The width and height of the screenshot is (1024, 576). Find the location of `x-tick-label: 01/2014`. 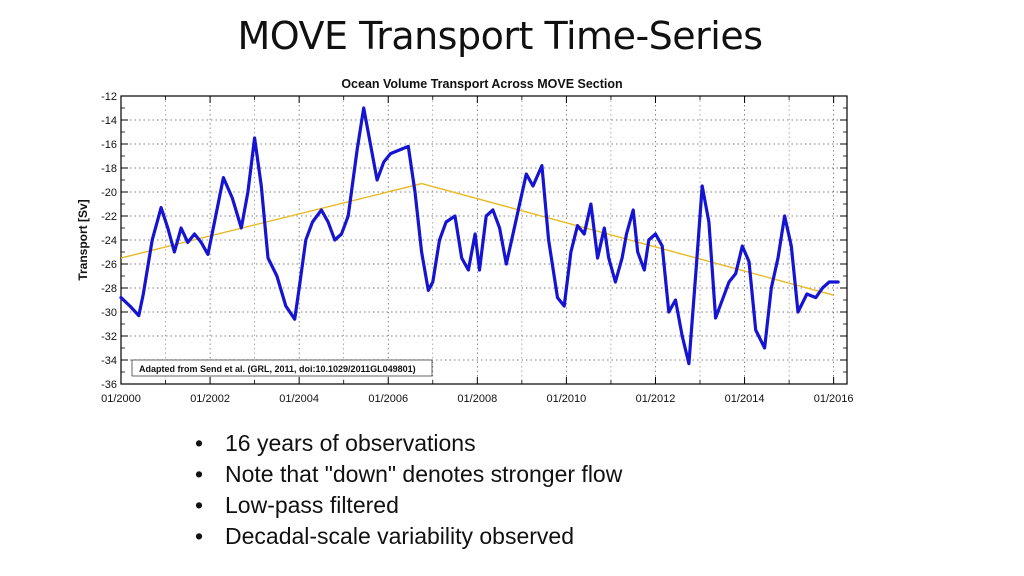

x-tick-label: 01/2014 is located at coordinates (745, 399).